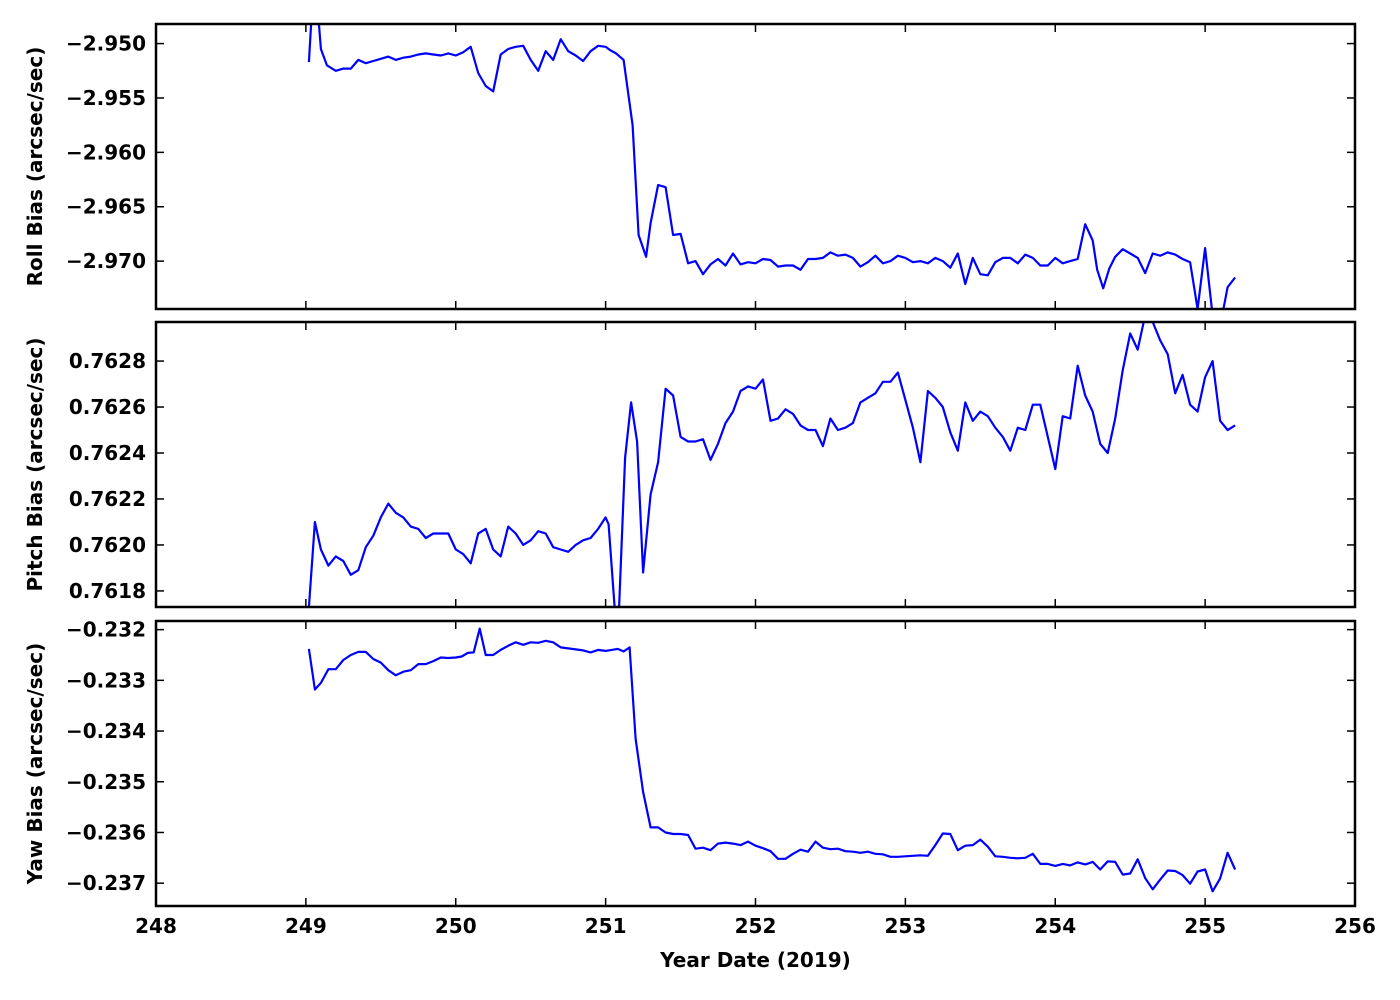 Image resolution: width=1400 pixels, height=1000 pixels. Describe the element at coordinates (156, 926) in the screenshot. I see `x-tick-label: 248` at that location.